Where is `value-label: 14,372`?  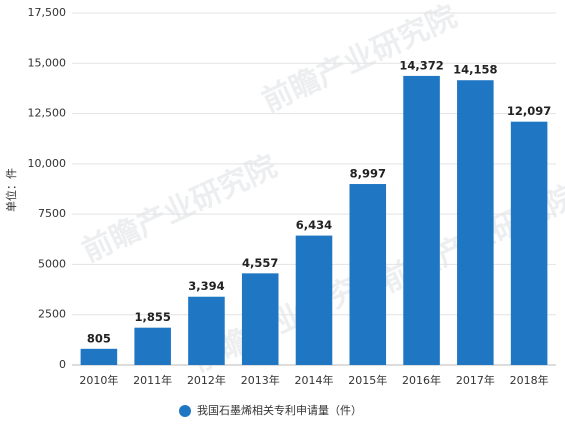
value-label: 14,372 is located at coordinates (421, 65).